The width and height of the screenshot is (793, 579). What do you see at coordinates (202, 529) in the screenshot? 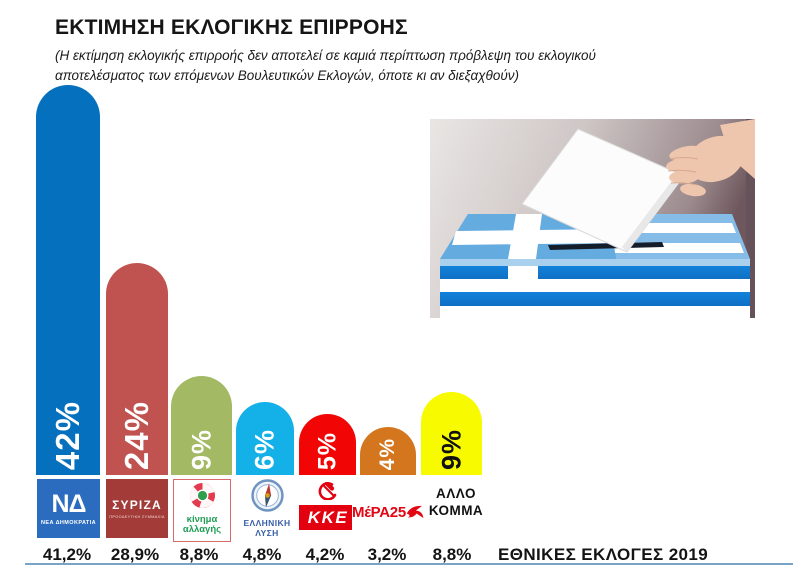
I see `kinal-caption-line-2: αλλαγής` at bounding box center [202, 529].